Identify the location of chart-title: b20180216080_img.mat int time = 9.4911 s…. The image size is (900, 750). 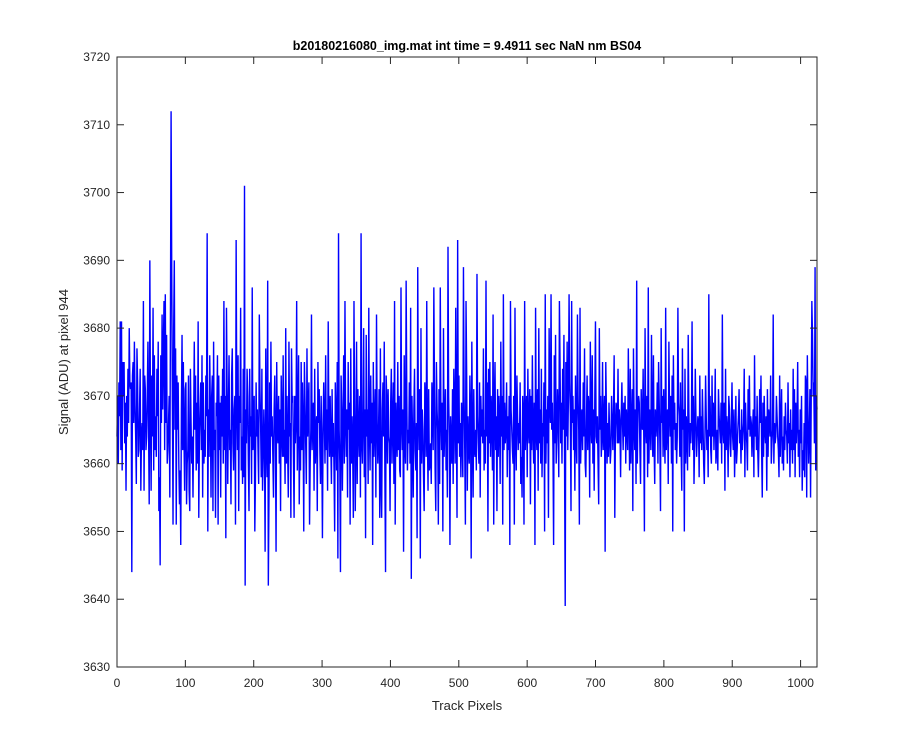
(467, 46).